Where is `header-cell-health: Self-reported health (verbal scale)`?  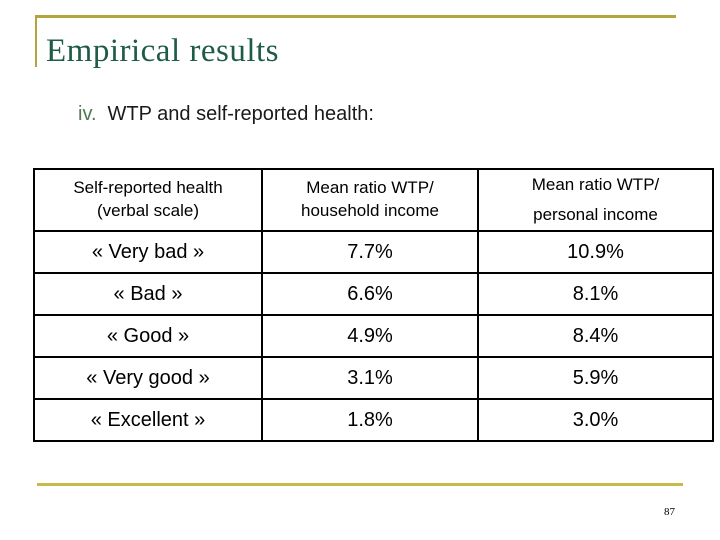 header-cell-health: Self-reported health (verbal scale) is located at coordinates (148, 200).